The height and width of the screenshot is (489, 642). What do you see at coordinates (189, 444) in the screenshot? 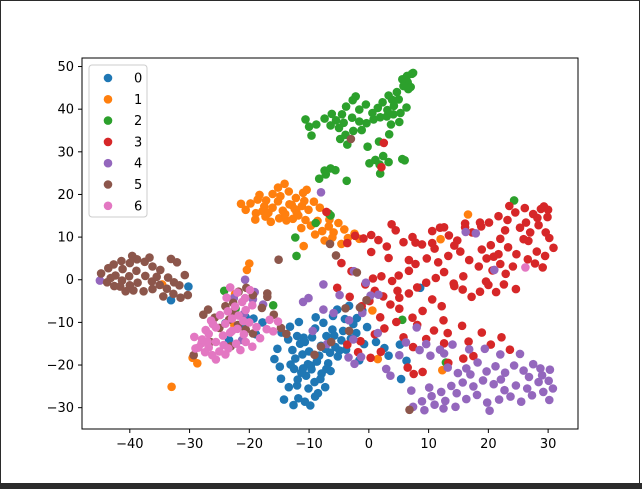
I see `x-tick-label: −30` at bounding box center [189, 444].